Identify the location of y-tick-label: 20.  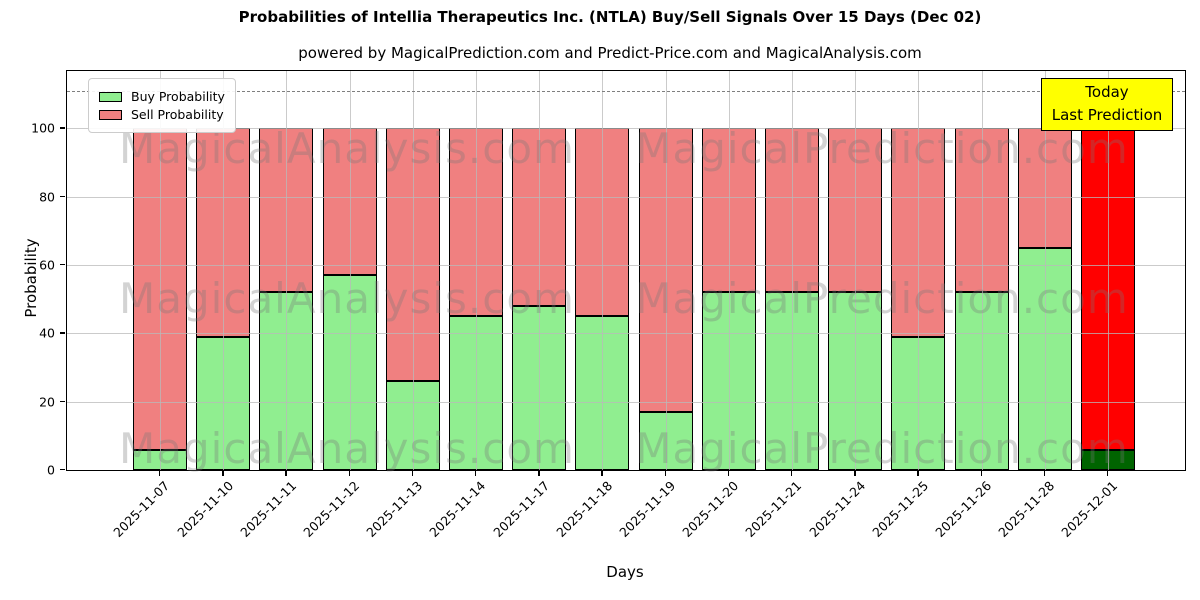
(47, 402).